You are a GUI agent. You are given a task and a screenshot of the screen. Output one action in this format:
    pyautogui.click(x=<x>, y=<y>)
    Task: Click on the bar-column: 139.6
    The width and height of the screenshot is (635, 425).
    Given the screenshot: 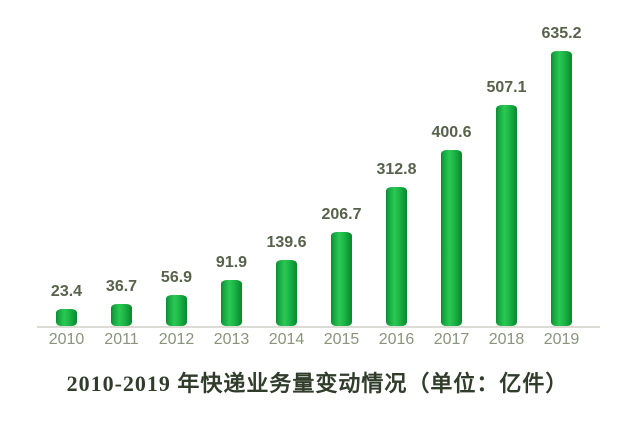 What is the action you would take?
    pyautogui.click(x=286, y=163)
    